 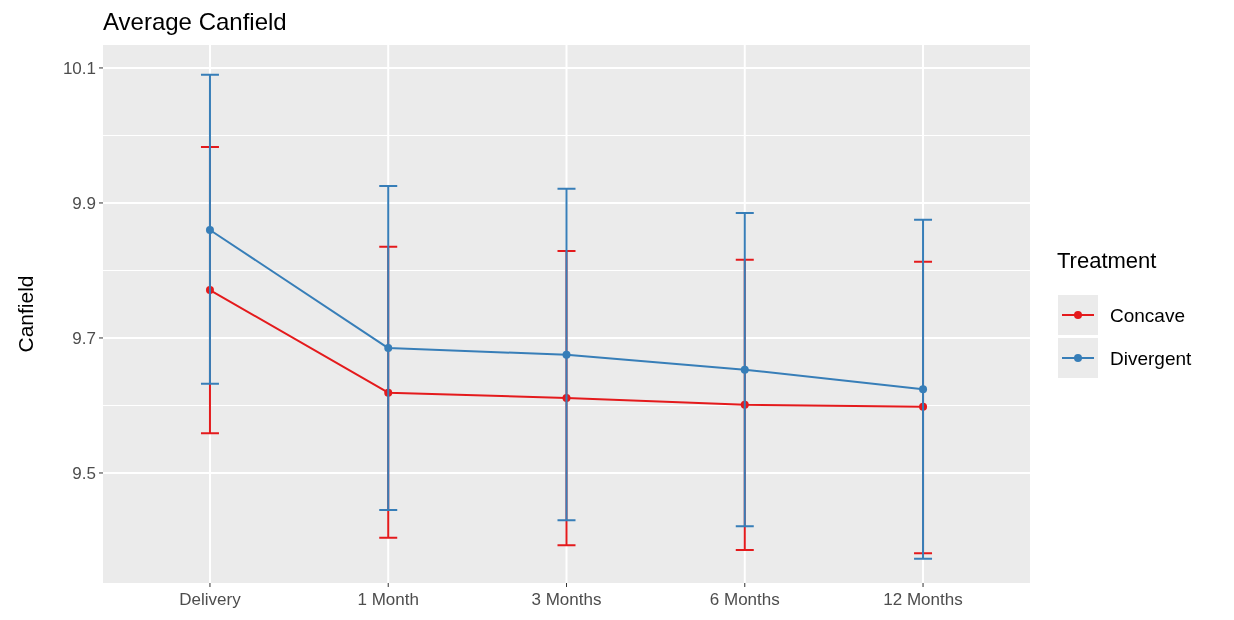 What do you see at coordinates (25, 314) in the screenshot?
I see `y-axis-title: Canfield` at bounding box center [25, 314].